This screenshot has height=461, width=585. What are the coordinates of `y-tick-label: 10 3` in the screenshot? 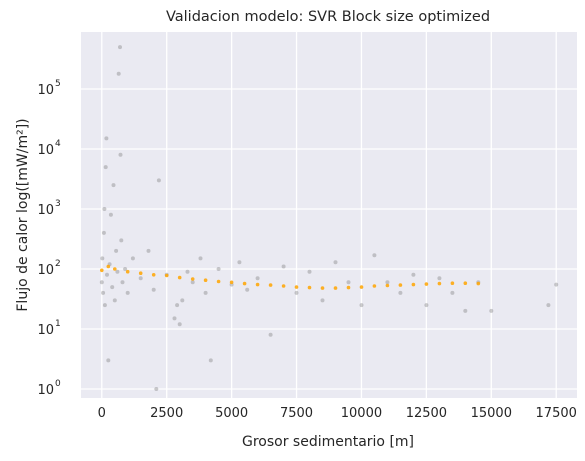 It's located at (48, 208).